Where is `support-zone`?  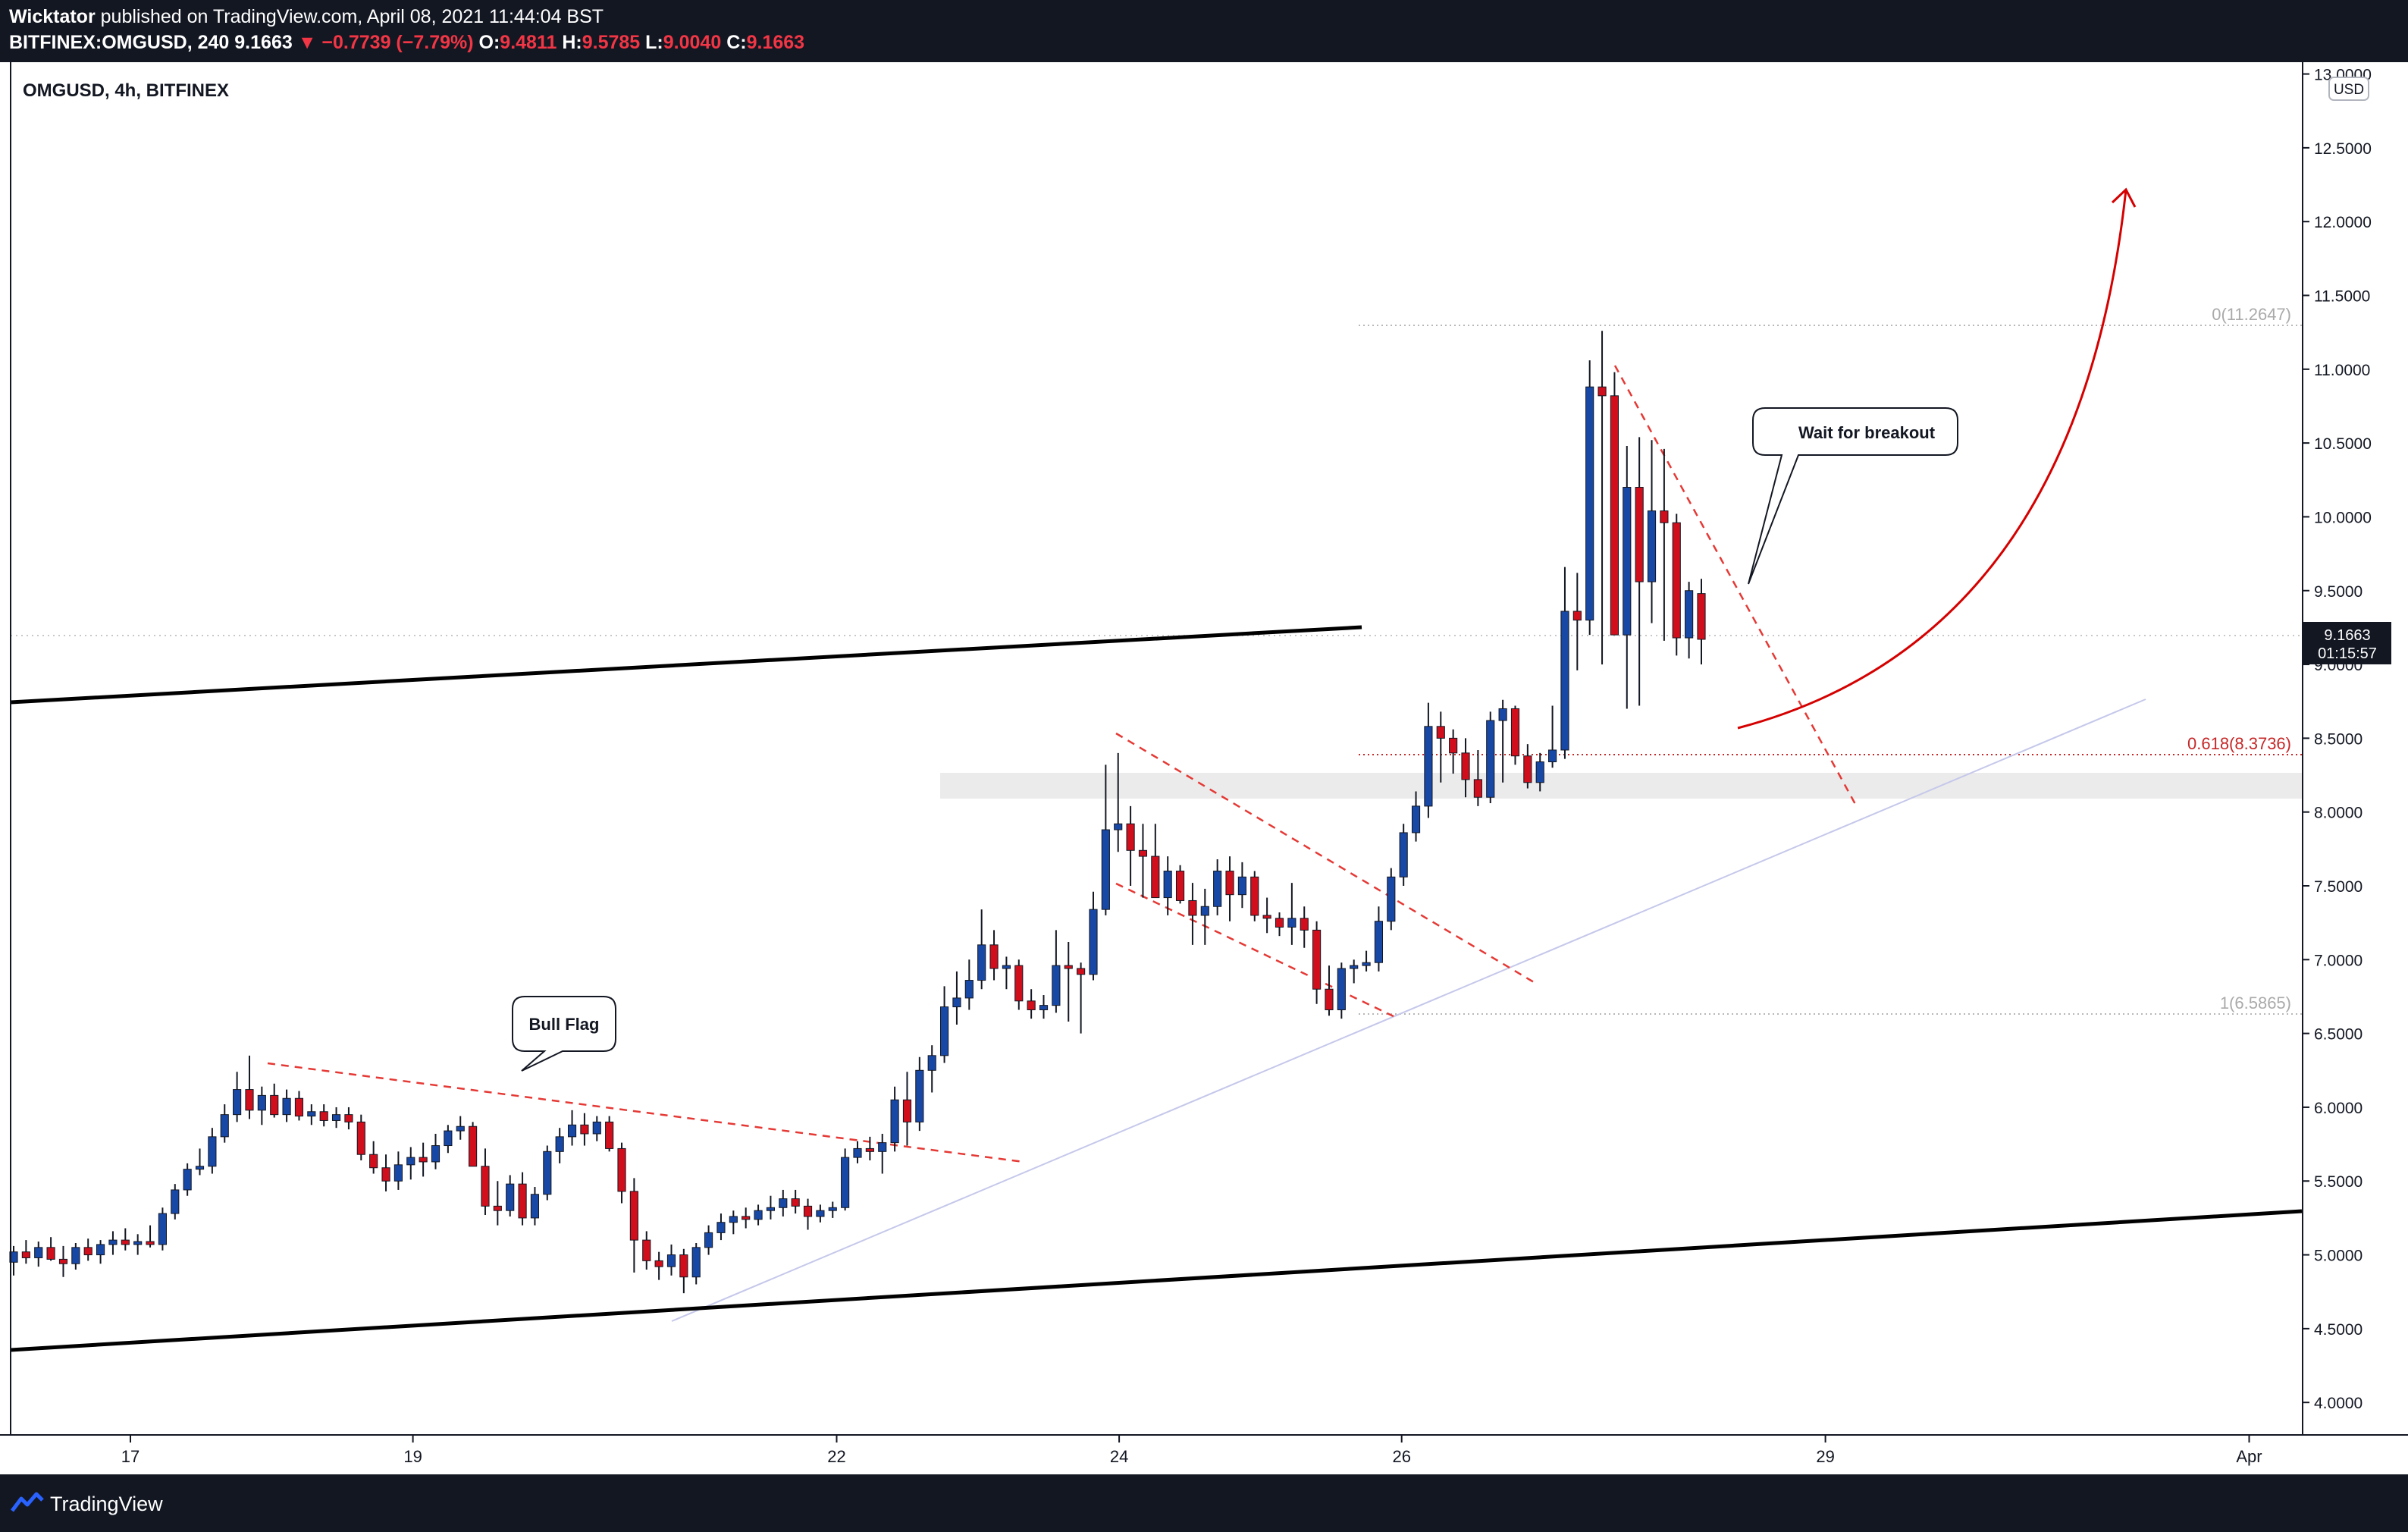
support-zone is located at coordinates (1621, 786).